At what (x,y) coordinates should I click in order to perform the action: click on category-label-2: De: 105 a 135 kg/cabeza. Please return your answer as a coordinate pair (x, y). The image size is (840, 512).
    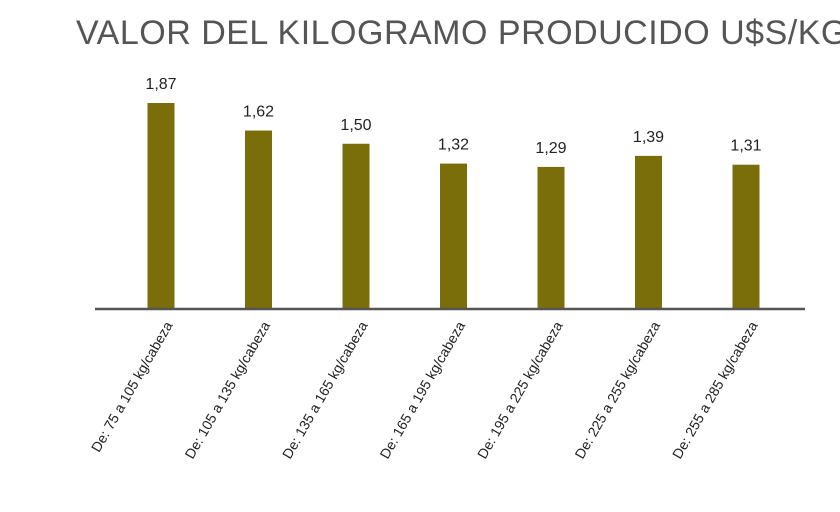
    Looking at the image, I should click on (227, 389).